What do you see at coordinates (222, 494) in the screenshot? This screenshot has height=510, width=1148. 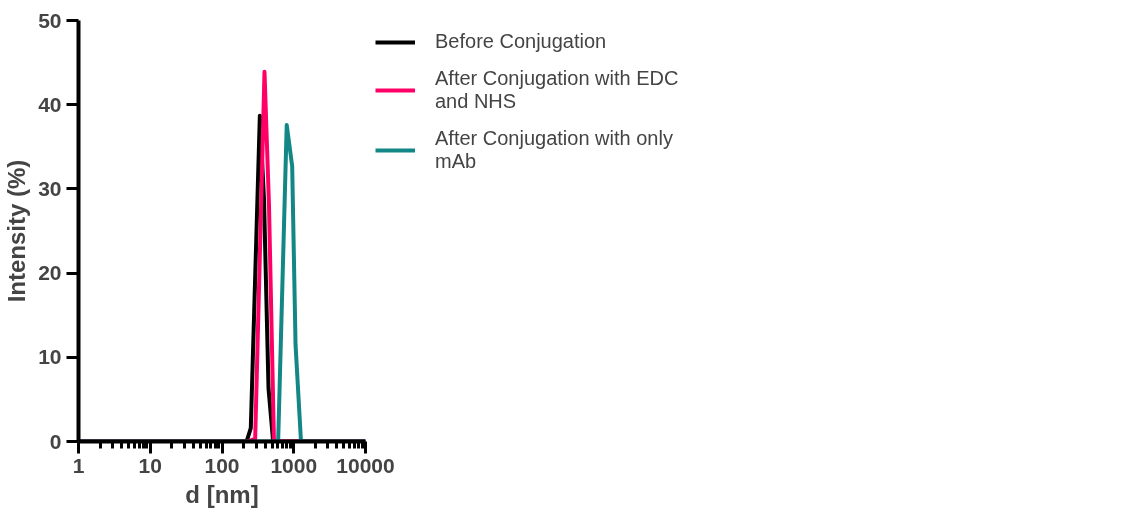 I see `x-axis-title: d [nm]` at bounding box center [222, 494].